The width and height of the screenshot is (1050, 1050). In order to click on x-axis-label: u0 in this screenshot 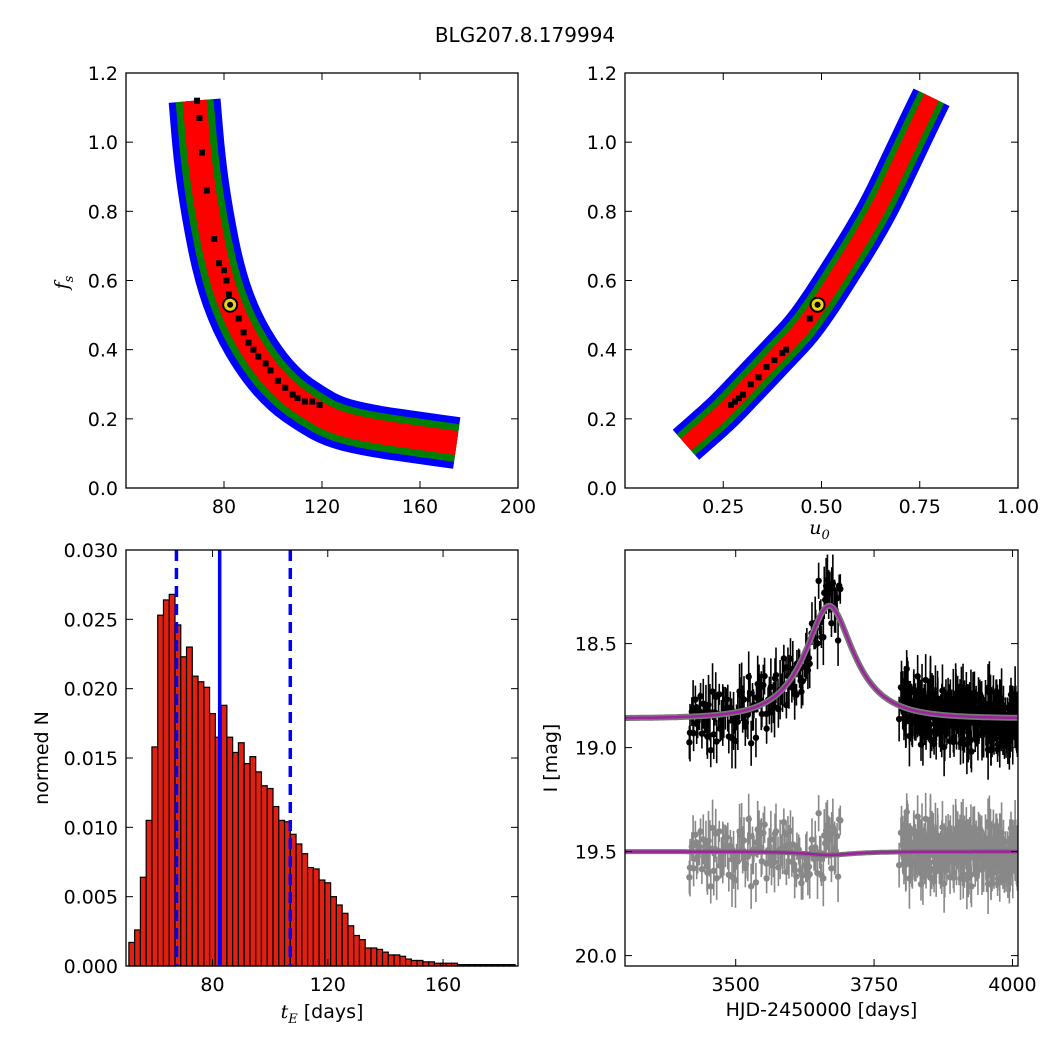, I will do `click(819, 530)`.